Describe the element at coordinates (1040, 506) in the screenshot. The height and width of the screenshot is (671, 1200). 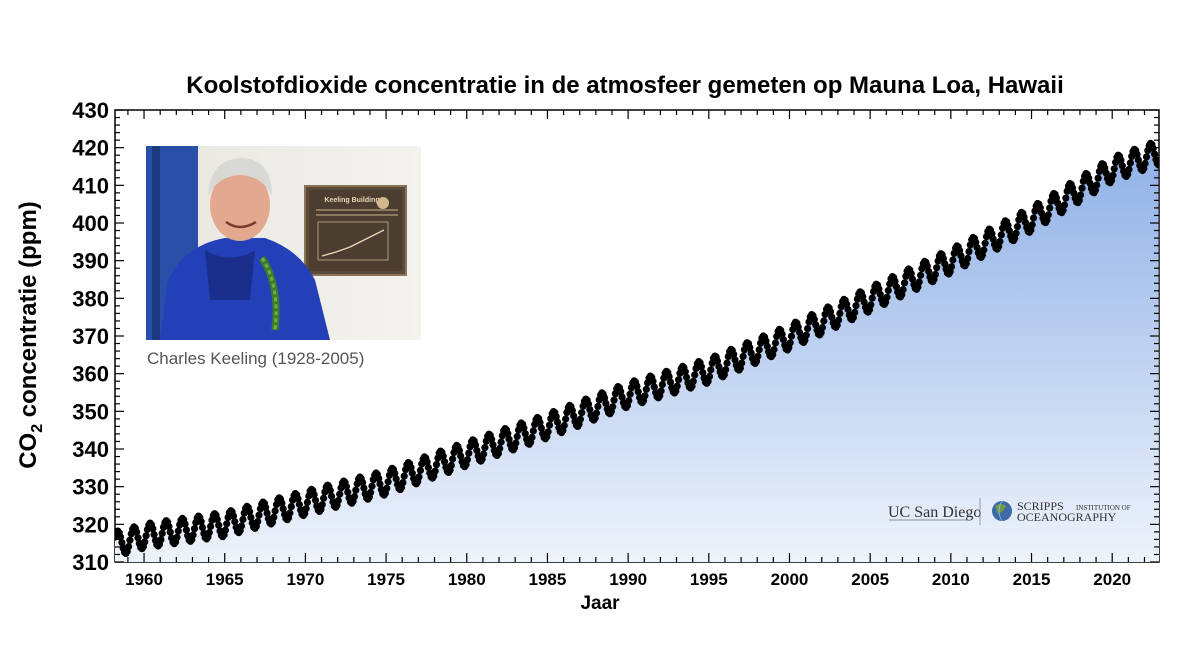
I see `svg-text: SCRIPPS` at that location.